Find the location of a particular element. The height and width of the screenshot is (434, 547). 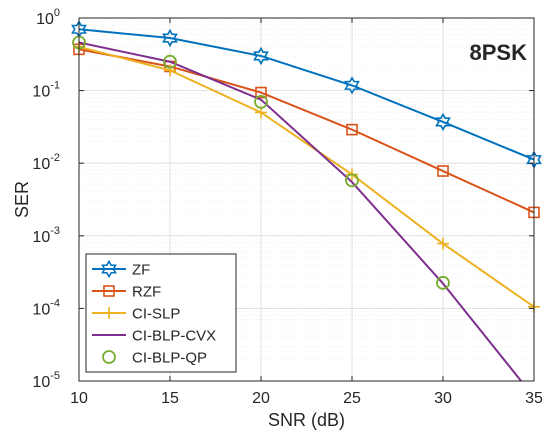

x-tick-label: 20 is located at coordinates (261, 398).